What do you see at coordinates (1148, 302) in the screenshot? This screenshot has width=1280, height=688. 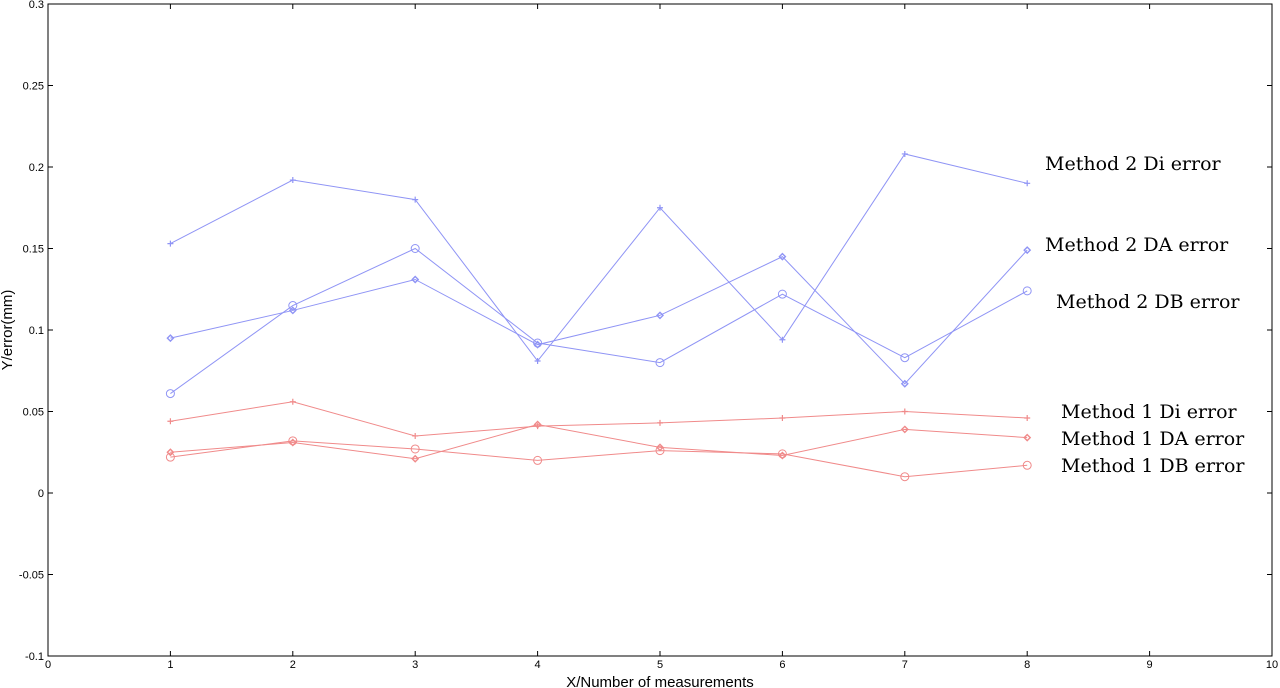 I see `series-annotation: Method 2 DB error` at bounding box center [1148, 302].